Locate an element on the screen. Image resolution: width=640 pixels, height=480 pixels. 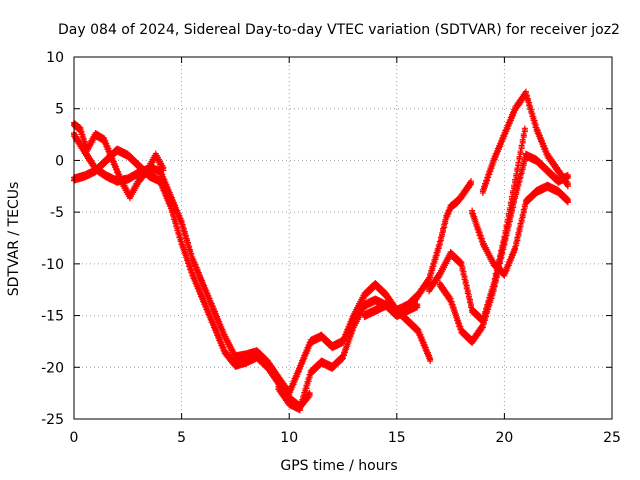
x-tick-label: 10 is located at coordinates (289, 438).